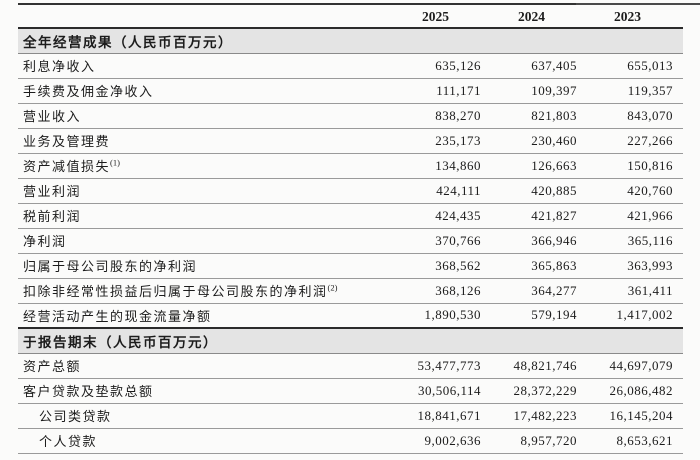 The width and height of the screenshot is (700, 460). I want to click on year-2024-header: 2024, so click(539, 16).